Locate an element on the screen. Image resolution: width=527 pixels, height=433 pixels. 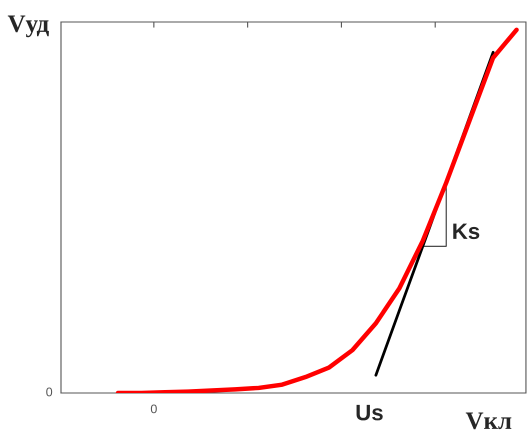
y-axis-title: Vуд is located at coordinates (28, 26).